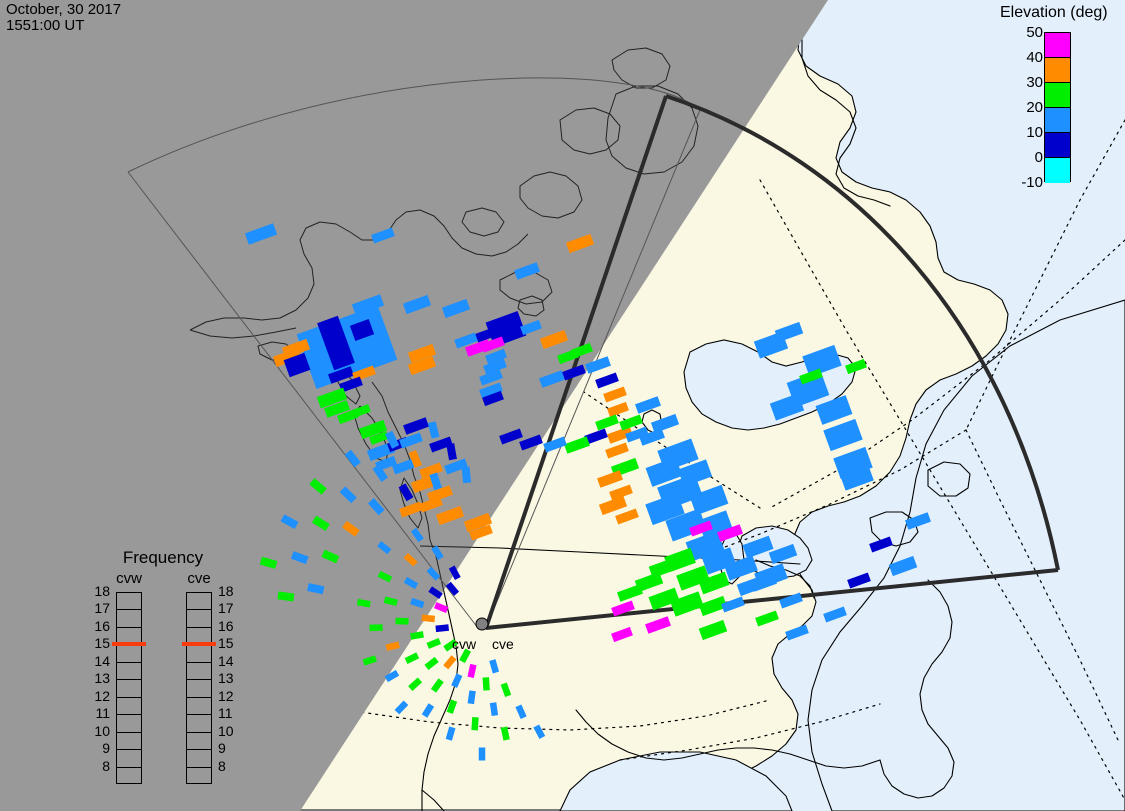 This screenshot has height=811, width=1125. Describe the element at coordinates (129, 688) in the screenshot. I see `frequency-scale-cvw` at that location.